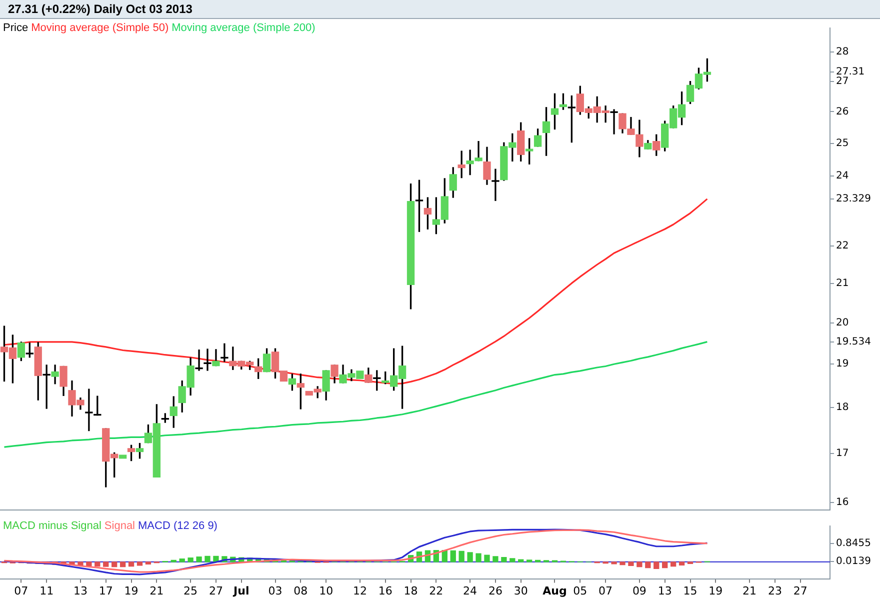 The image size is (880, 600). What do you see at coordinates (842, 454) in the screenshot?
I see `y-tick-label: 17` at bounding box center [842, 454].